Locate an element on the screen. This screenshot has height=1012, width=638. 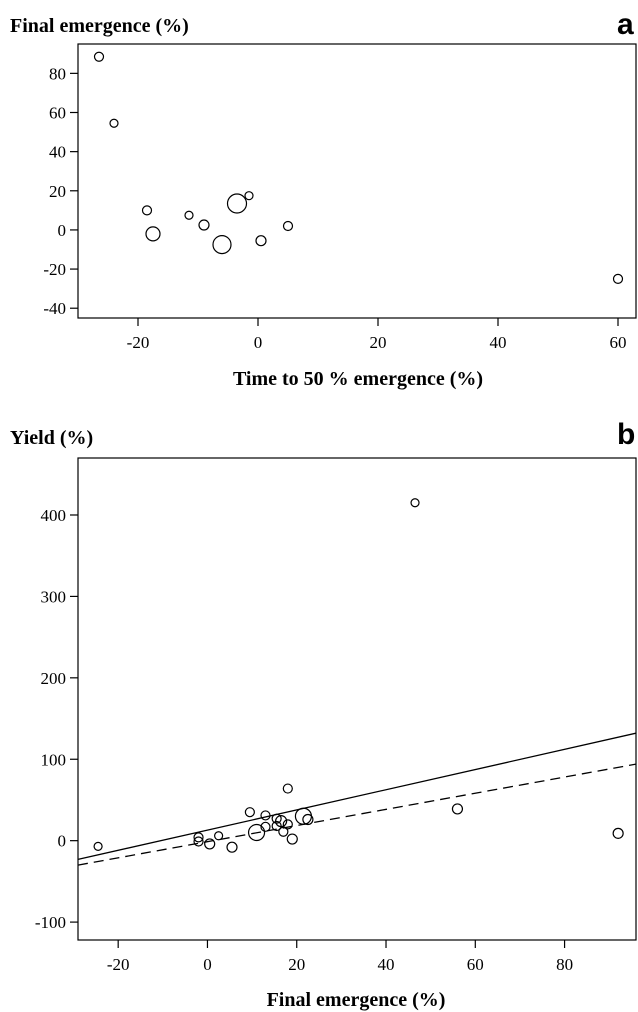
panel-a-y-ticks: -40 -20 0 20 40 60 80 is located at coordinates (60, 191).